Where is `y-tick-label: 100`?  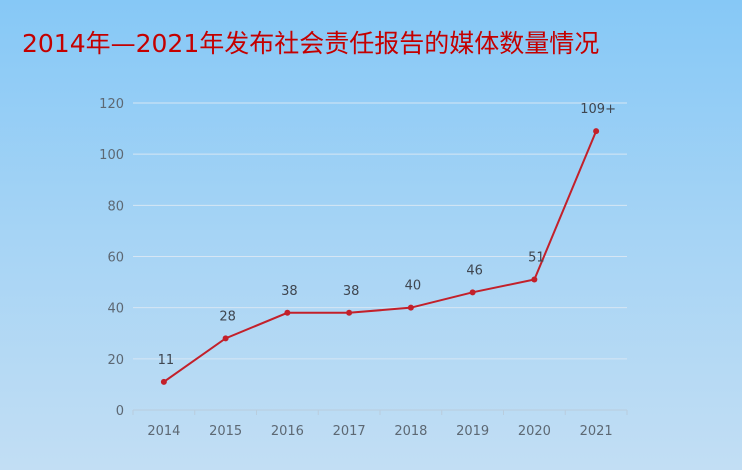
y-tick-label: 100 is located at coordinates (111, 155).